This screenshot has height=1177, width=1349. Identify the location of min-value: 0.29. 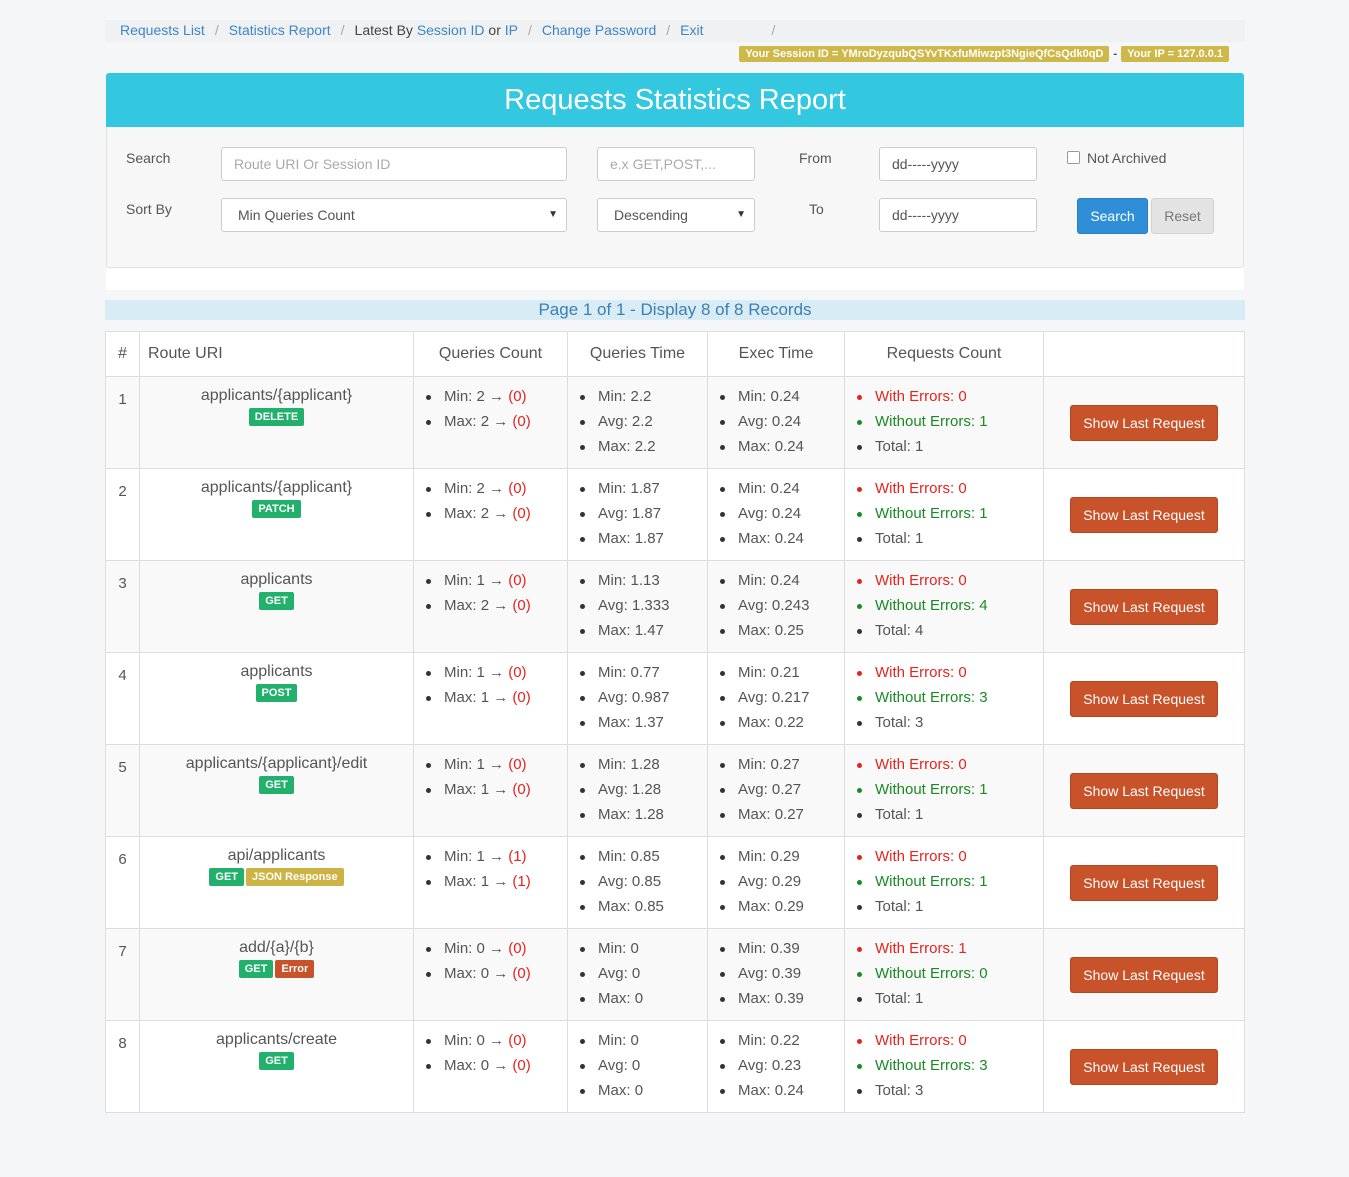
(785, 856).